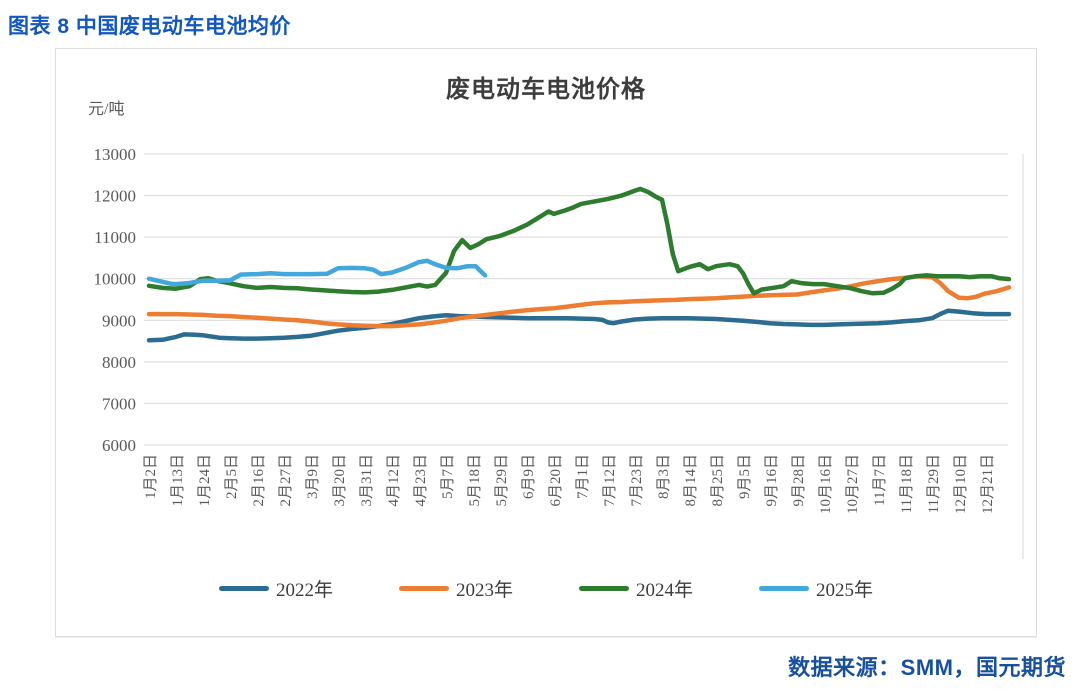  I want to click on data-source: 数据来源：SMM，国元期货, so click(927, 667).